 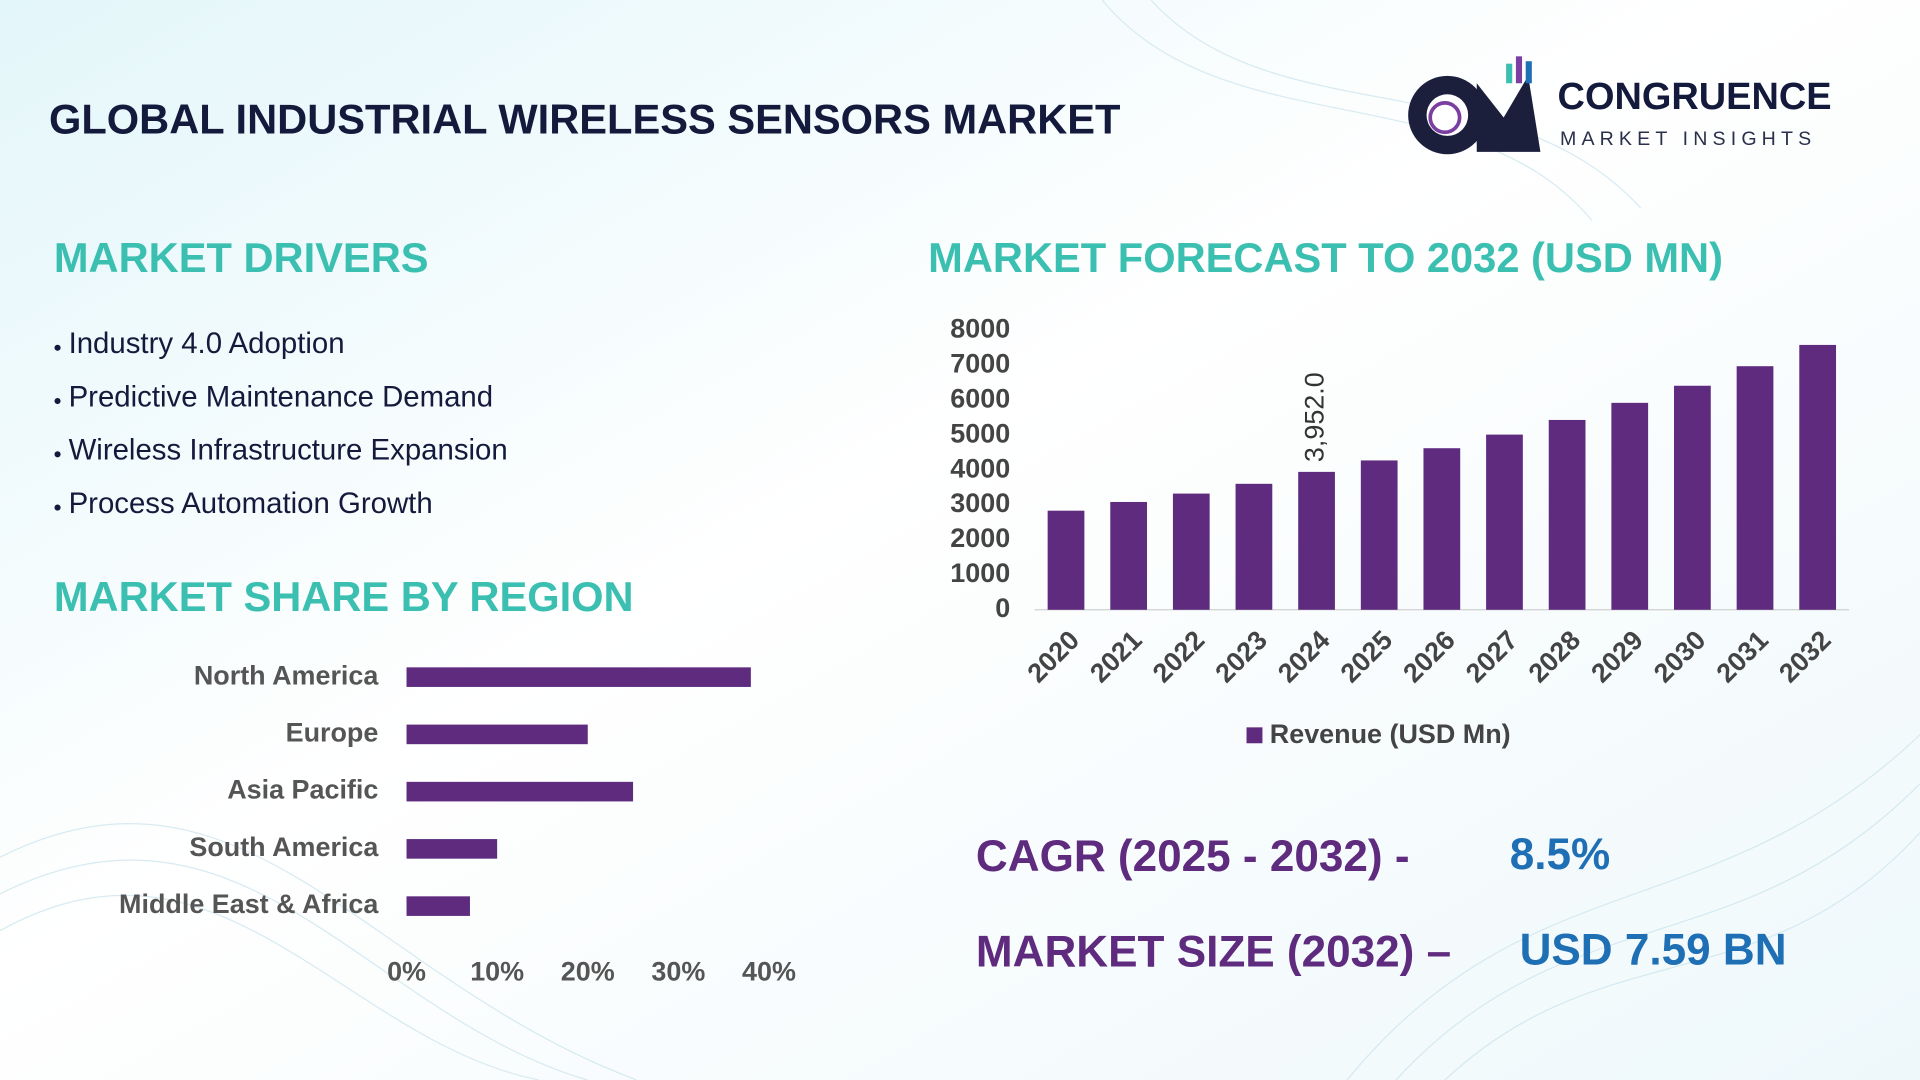 What do you see at coordinates (207, 343) in the screenshot?
I see `driver-item: Industry 4.0 Adoption` at bounding box center [207, 343].